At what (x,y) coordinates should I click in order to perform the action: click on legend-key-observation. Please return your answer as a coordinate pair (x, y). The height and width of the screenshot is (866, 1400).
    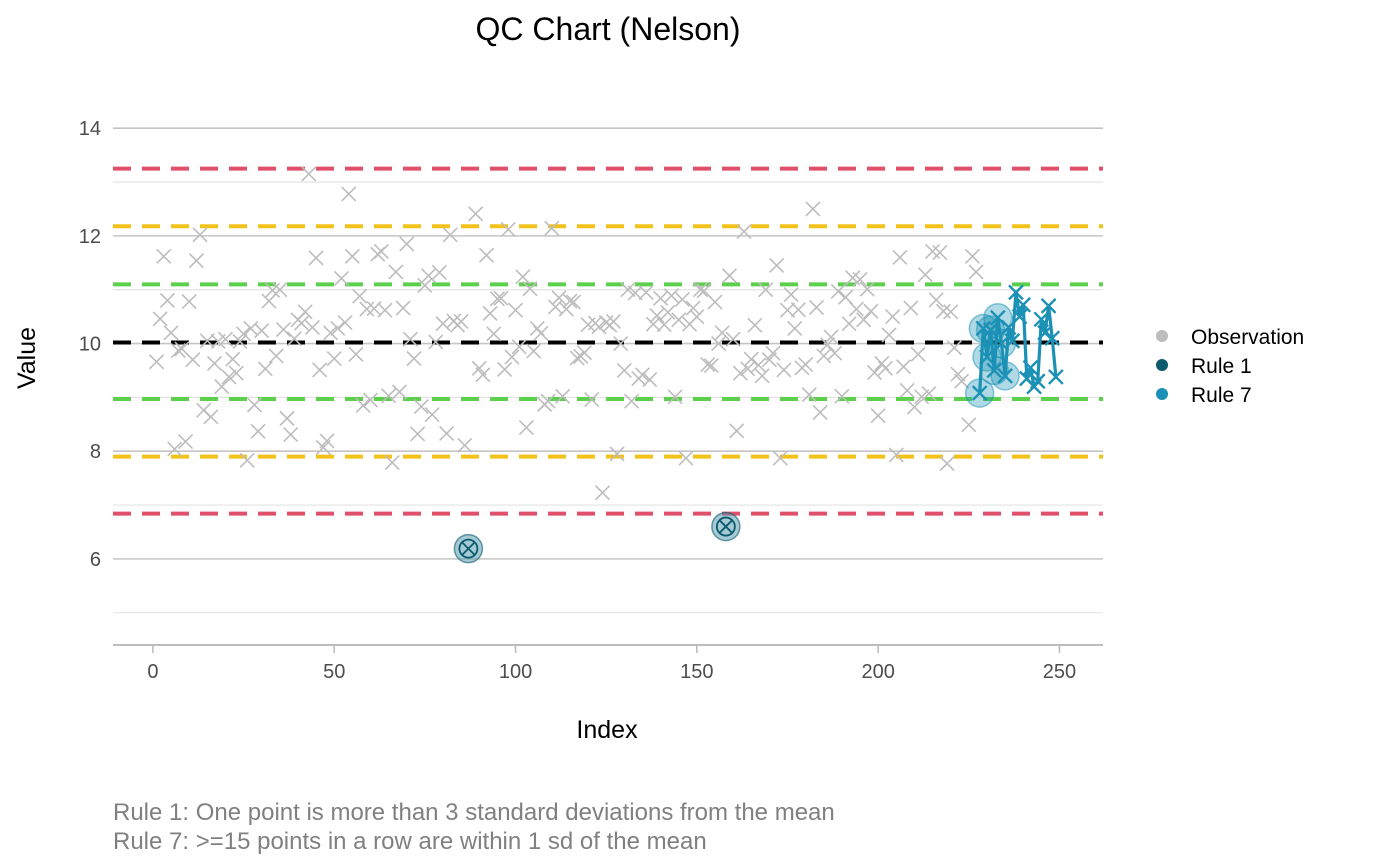
    Looking at the image, I should click on (1162, 336).